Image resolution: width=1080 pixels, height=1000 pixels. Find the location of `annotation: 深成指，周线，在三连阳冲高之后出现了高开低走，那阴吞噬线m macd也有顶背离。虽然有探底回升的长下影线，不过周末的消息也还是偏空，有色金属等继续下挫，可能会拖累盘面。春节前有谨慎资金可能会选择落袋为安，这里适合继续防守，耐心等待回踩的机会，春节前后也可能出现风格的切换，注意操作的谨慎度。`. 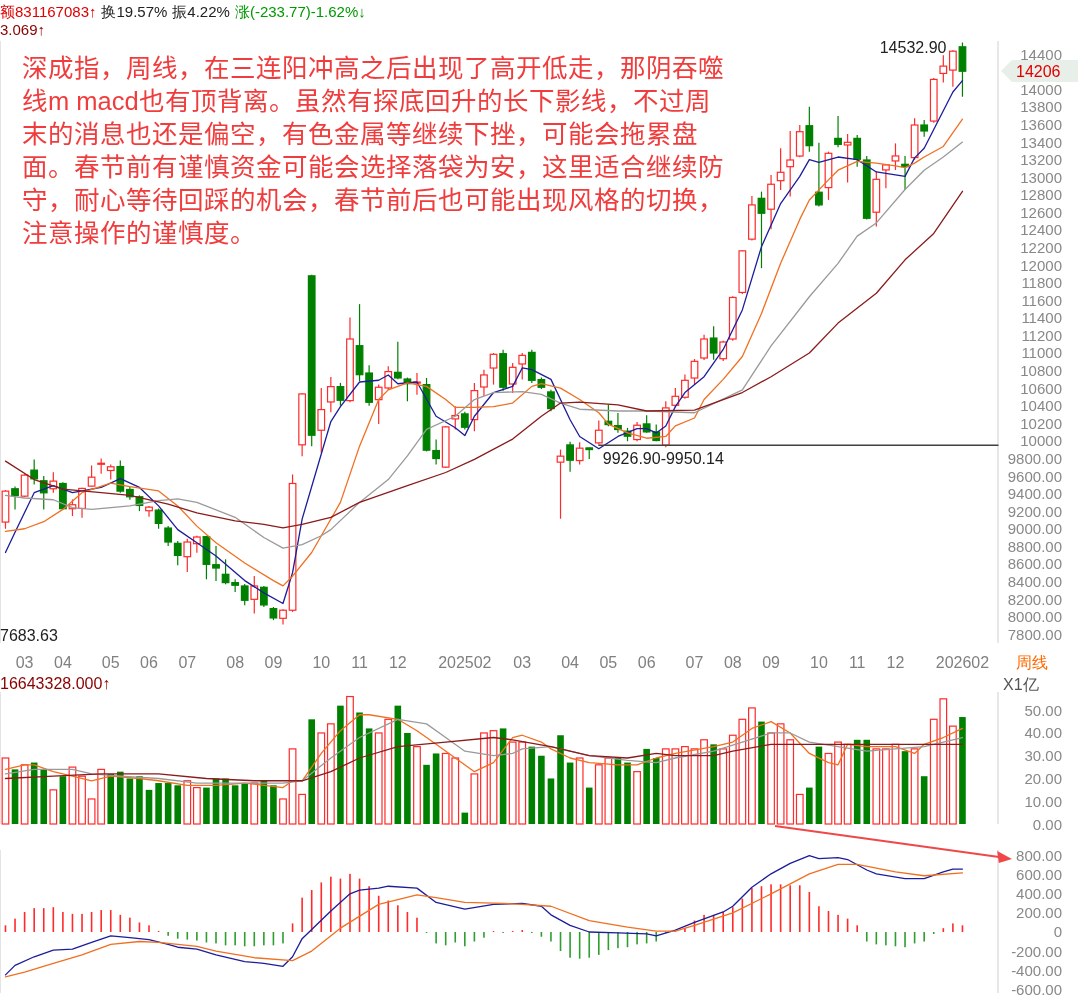

annotation: 深成指，周线，在三连阳冲高之后出现了高开低走，那阴吞噬线m macd也有顶背离。虽然有探底回升的长下影线，不过周末的消息也还是偏空，有色金属等继续下挫，可能会拖累盘面。春节前有谨慎资金可能会选择落袋为安，这里适合继续防守，耐心等待回踩的机会，春节前后也可能出现风格的切换，注意操作的谨慎度。 is located at coordinates (373, 151).